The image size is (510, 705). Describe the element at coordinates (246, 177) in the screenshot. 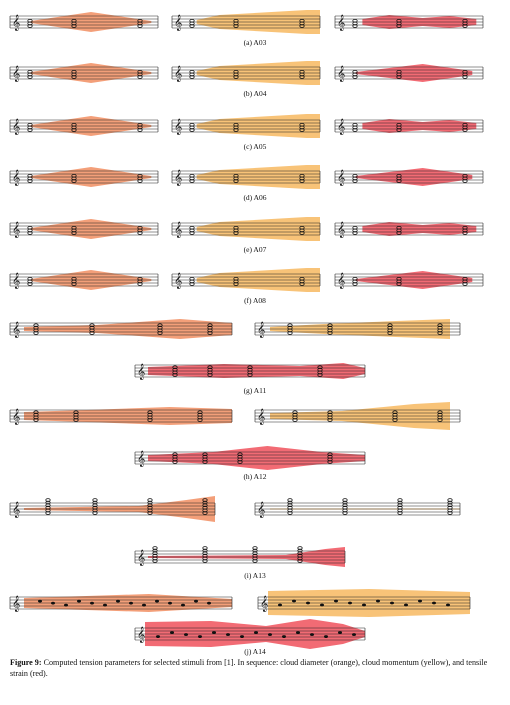

I see `panel-da06: 𝄞 𝄞 𝄞` at that location.